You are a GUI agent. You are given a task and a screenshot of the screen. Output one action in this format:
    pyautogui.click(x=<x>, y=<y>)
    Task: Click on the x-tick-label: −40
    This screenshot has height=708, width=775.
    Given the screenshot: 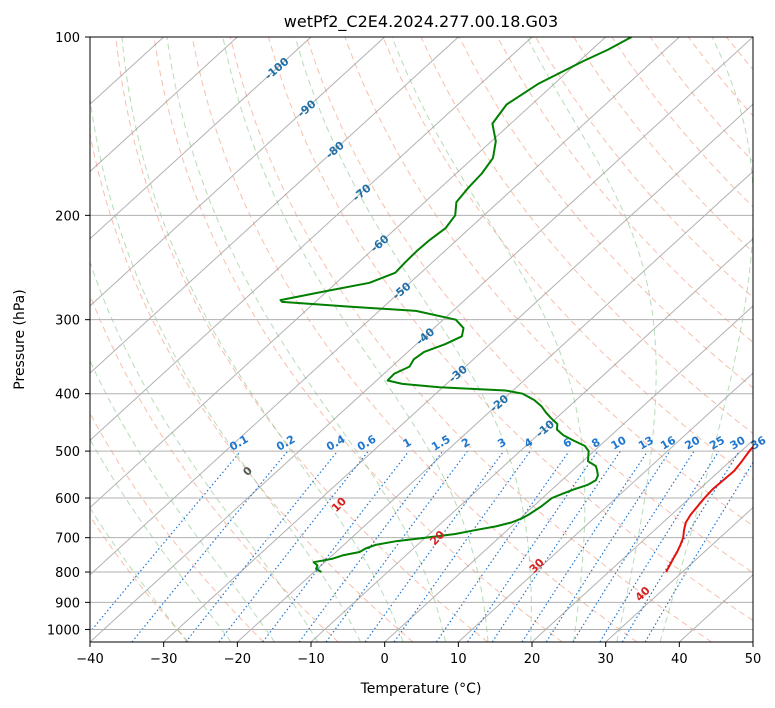 What is the action you would take?
    pyautogui.click(x=89, y=659)
    